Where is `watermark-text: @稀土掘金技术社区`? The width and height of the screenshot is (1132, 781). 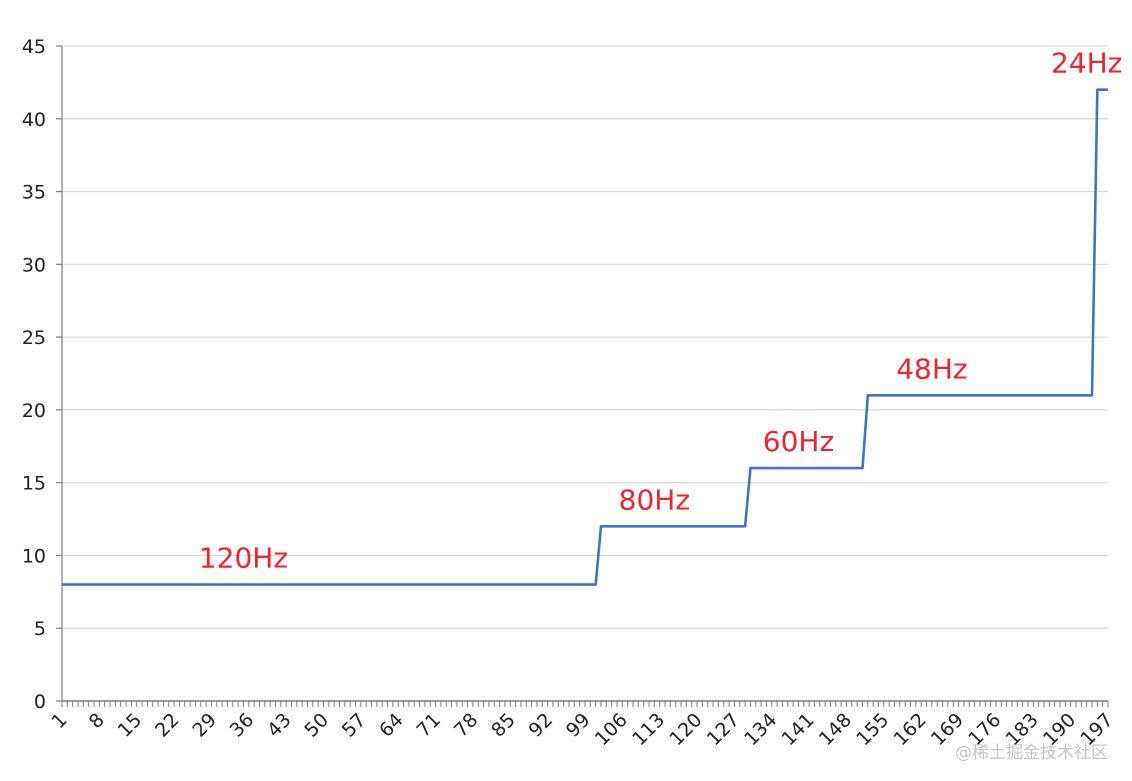 watermark-text: @稀土掘金技术社区 is located at coordinates (1031, 753).